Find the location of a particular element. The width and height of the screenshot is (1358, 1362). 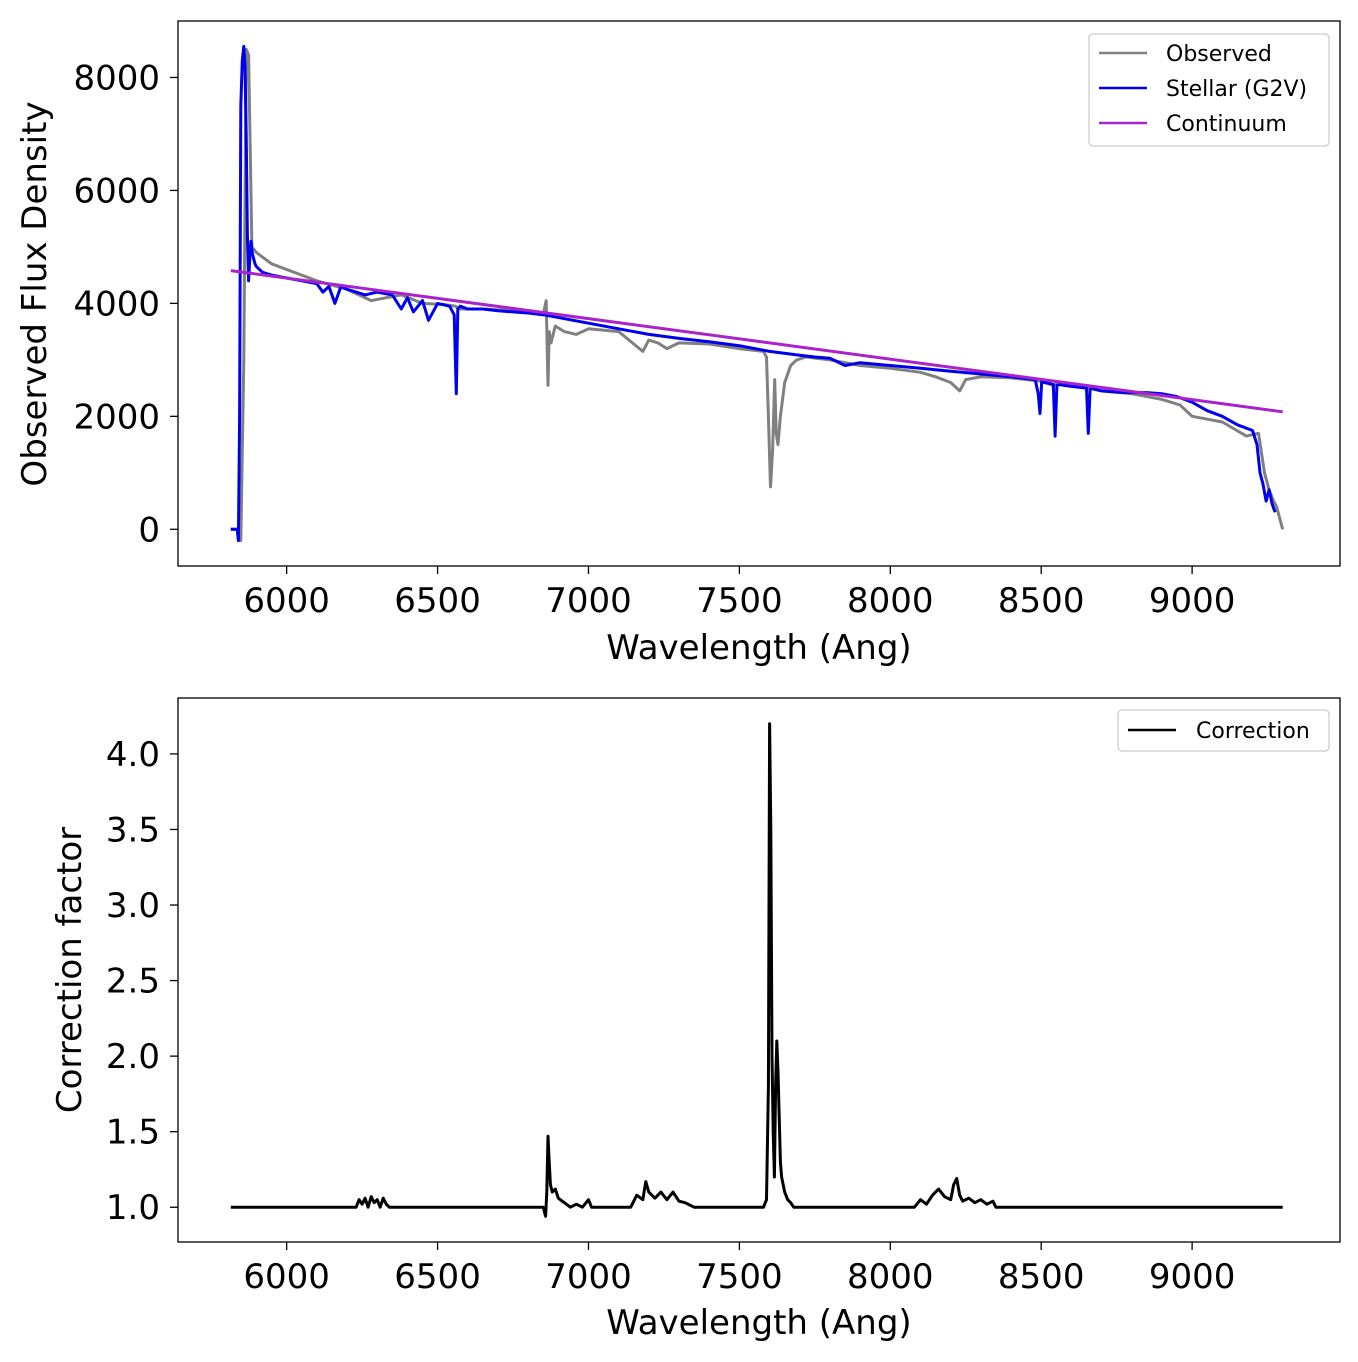

correction-x-tick-label: 6500 is located at coordinates (437, 1277).